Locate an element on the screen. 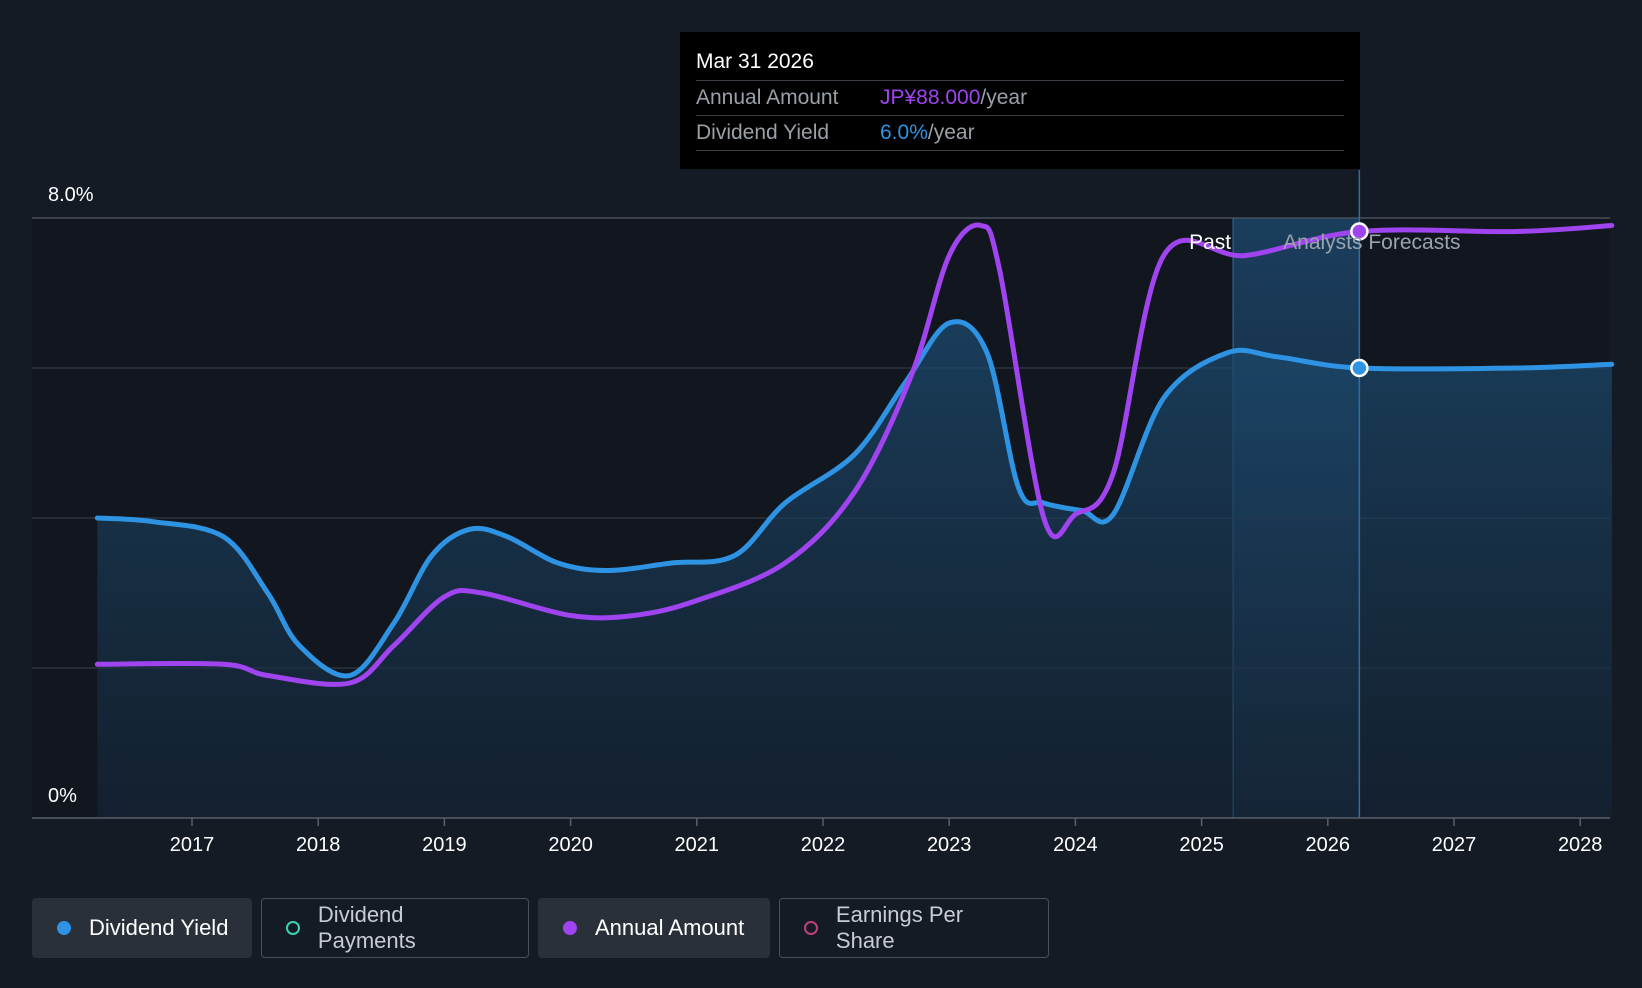  tooltip-annual-row: Annual Amount JP¥88.000 /year is located at coordinates (1020, 98).